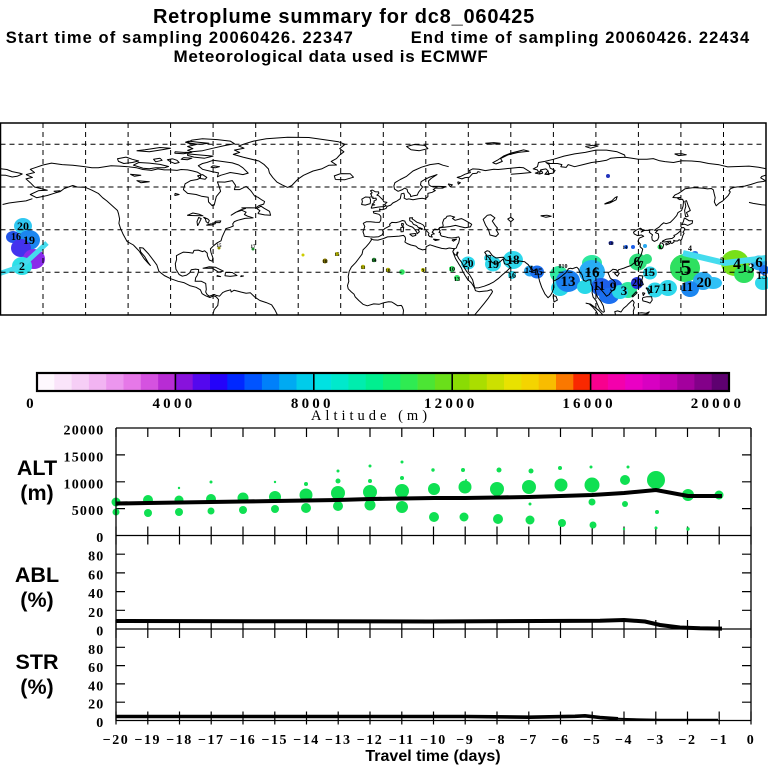 Image resolution: width=768 pixels, height=768 pixels. Describe the element at coordinates (624, 290) in the screenshot. I see `svg-text: 3` at that location.